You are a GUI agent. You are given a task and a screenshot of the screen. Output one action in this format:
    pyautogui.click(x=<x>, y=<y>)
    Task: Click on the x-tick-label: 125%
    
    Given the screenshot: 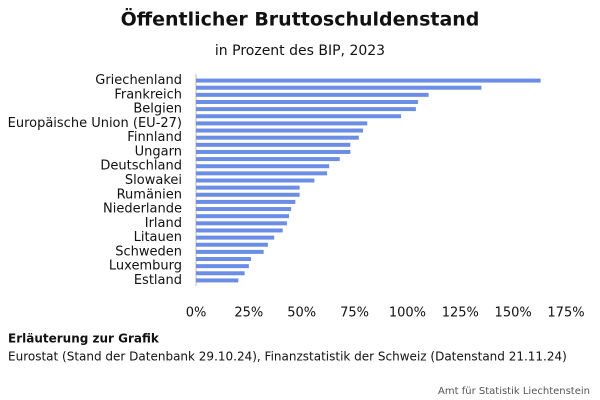 What is the action you would take?
    pyautogui.click(x=460, y=313)
    